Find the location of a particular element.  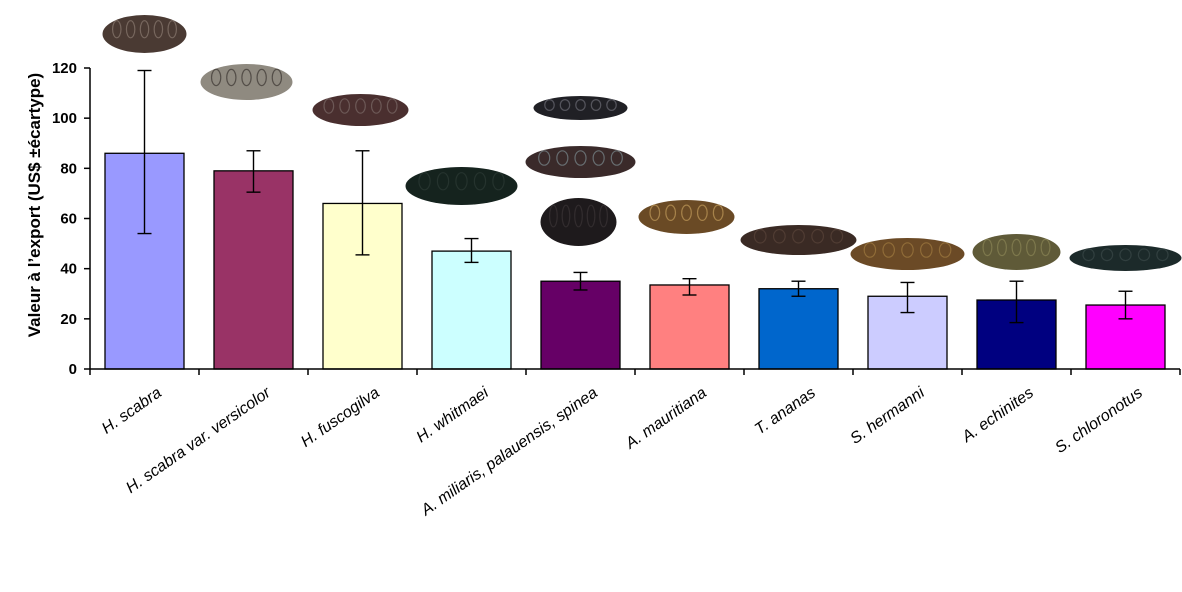

x-category-label: S. chloronotus is located at coordinates (1099, 420).